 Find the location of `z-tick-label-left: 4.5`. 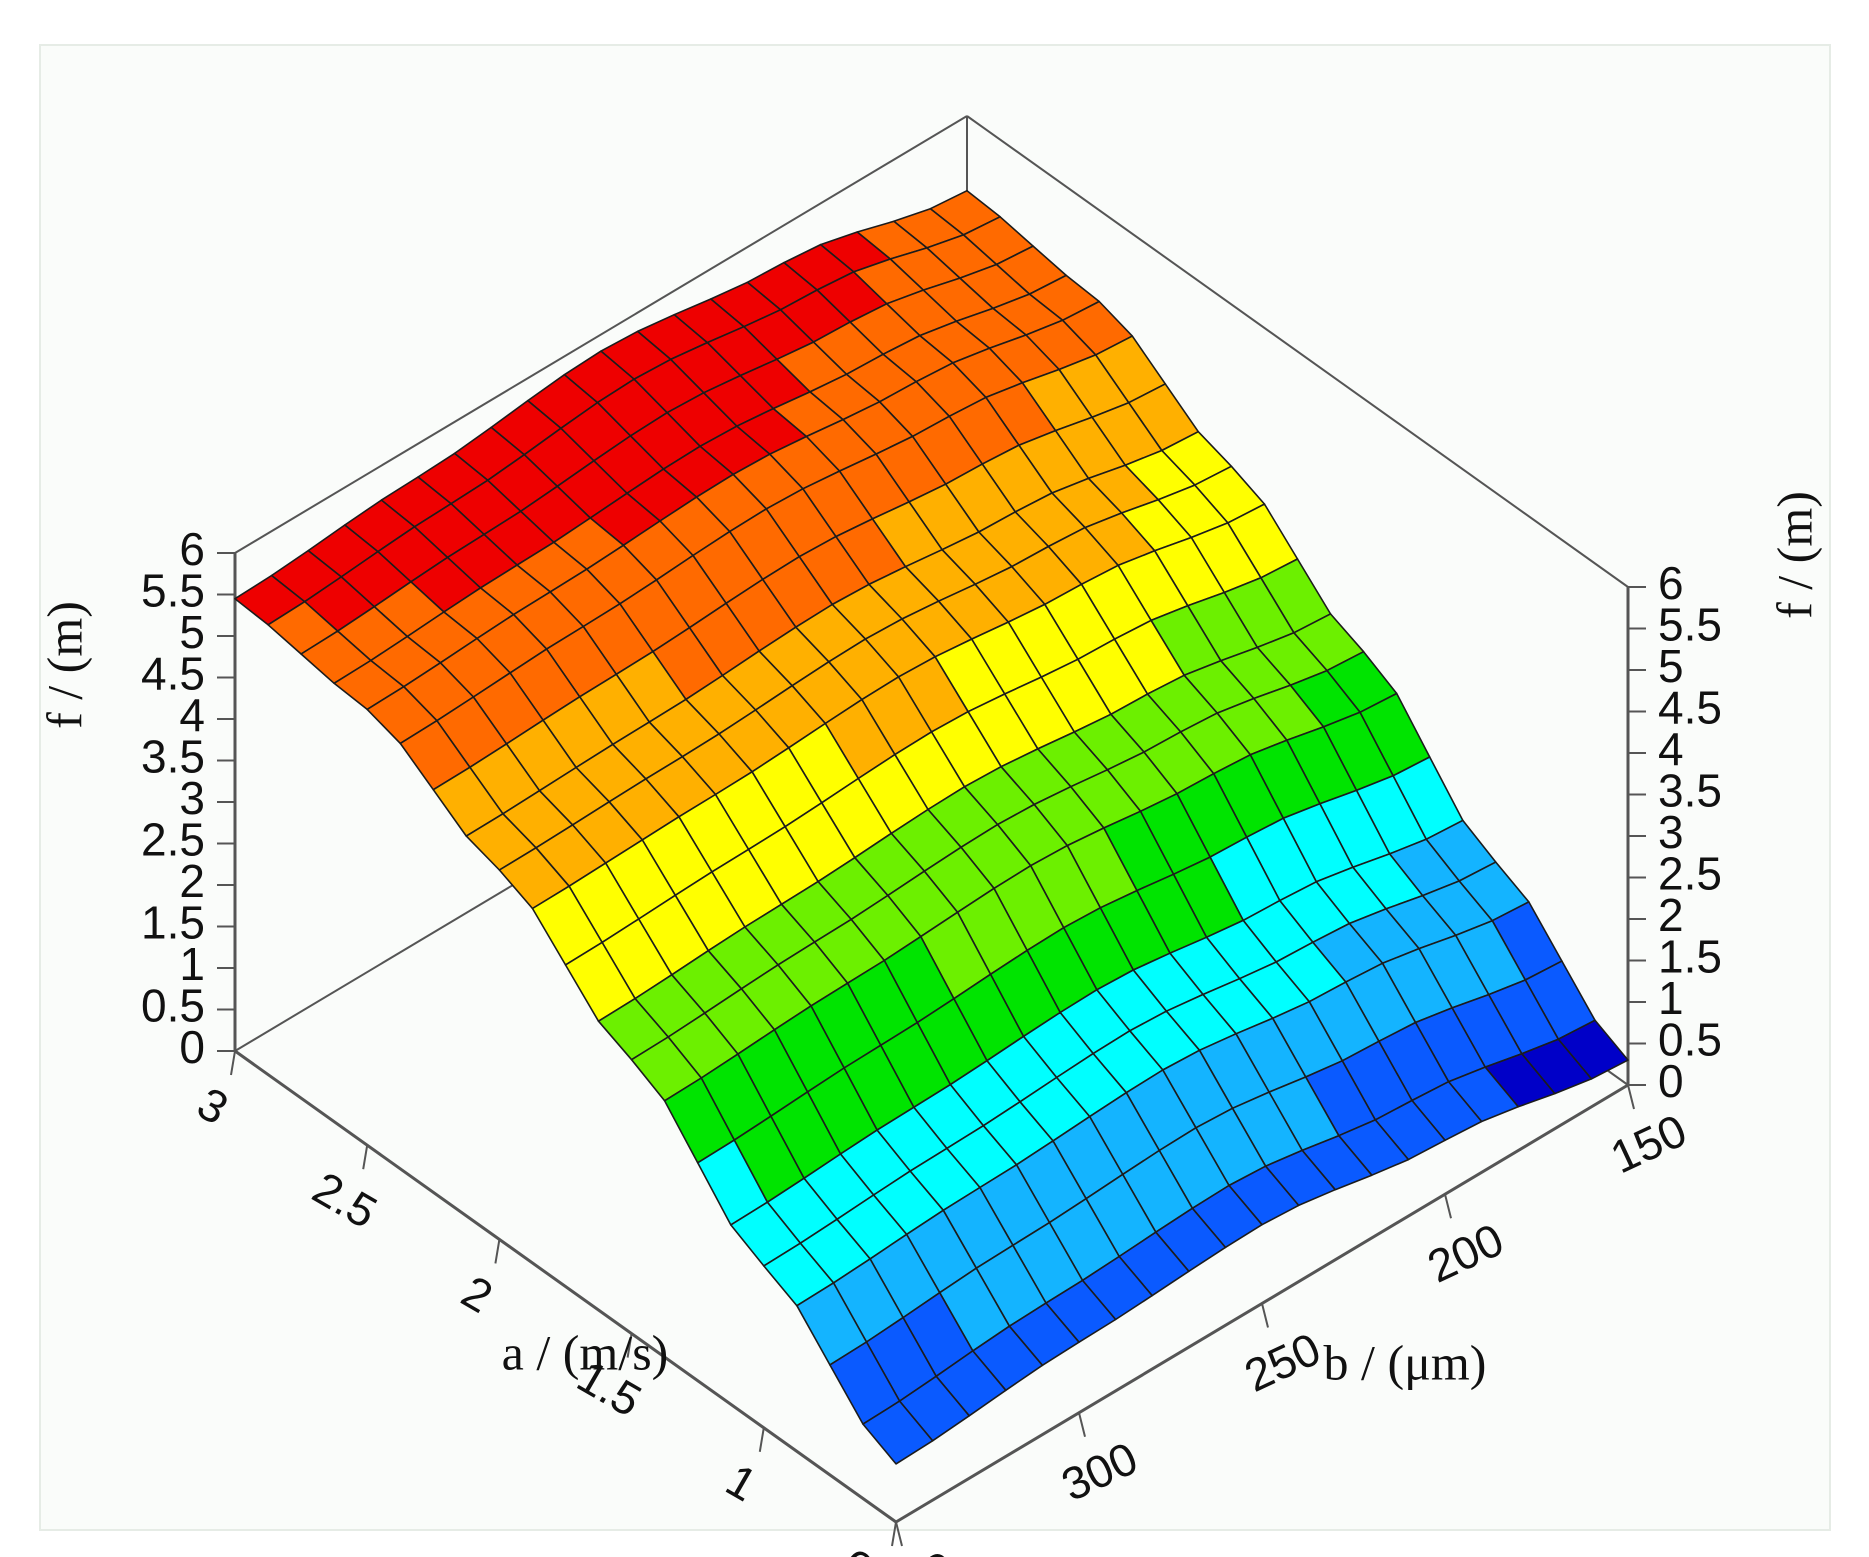

z-tick-label-left: 4.5 is located at coordinates (173, 674).